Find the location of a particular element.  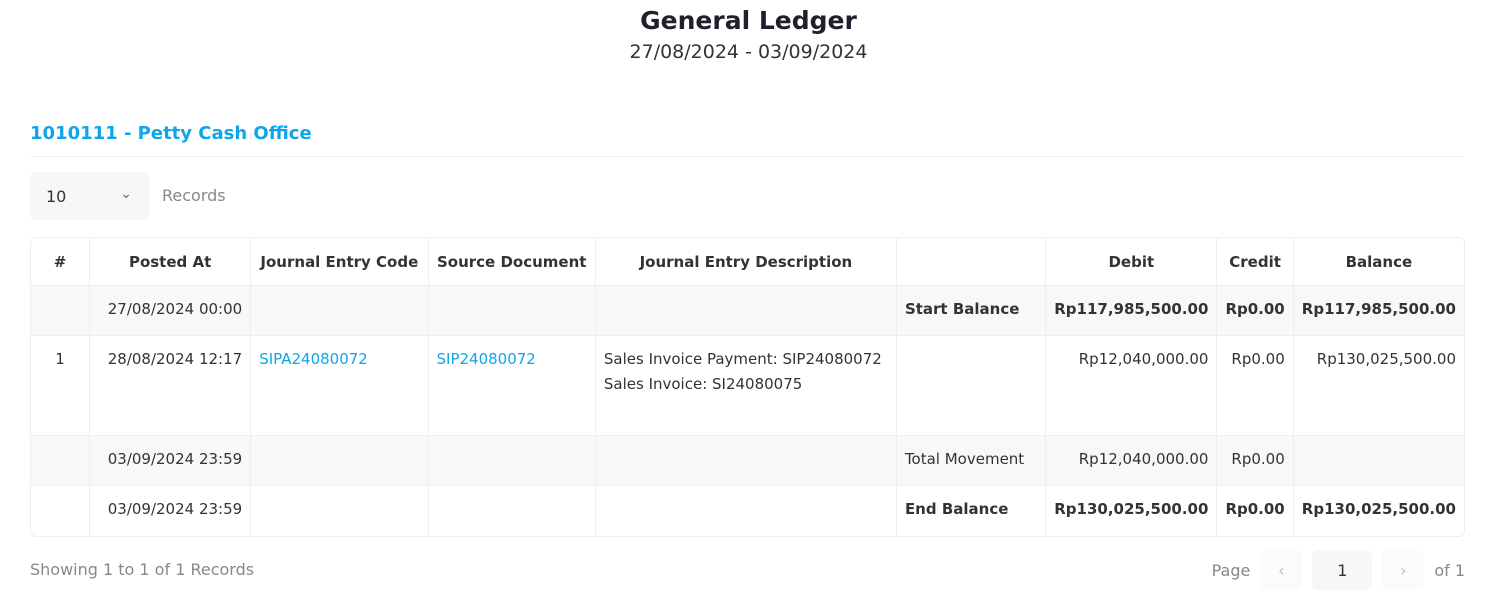

posted-at: 28/08/2024 12:17 is located at coordinates (171, 386).